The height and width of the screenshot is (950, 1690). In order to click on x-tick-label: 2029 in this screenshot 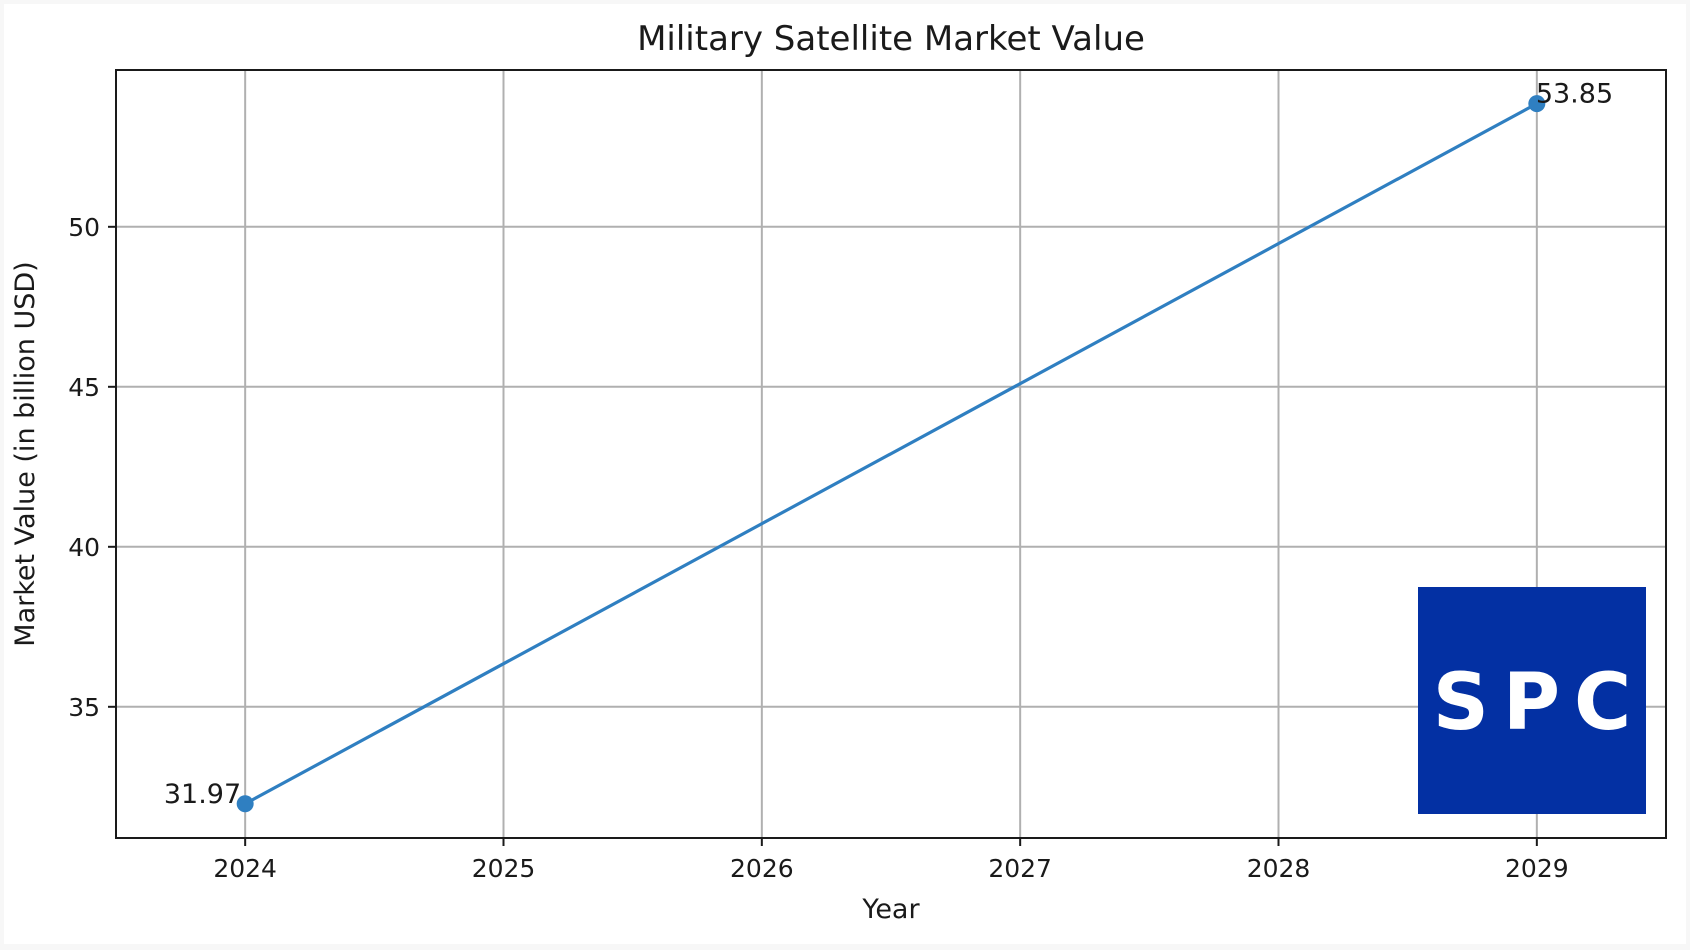, I will do `click(1537, 868)`.